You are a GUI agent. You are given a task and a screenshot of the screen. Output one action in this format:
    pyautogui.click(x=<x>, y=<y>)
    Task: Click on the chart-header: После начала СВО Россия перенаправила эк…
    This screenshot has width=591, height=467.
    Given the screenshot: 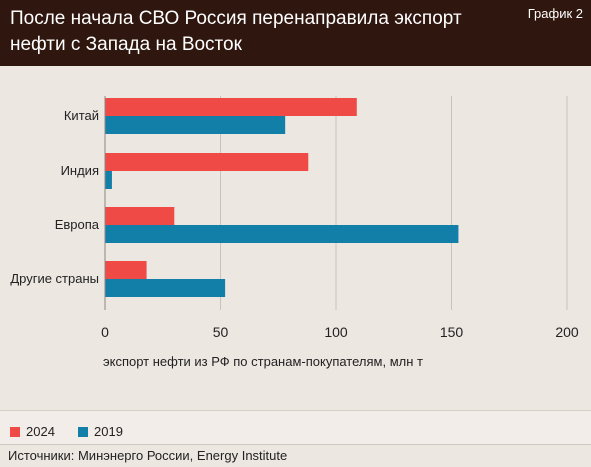 What is the action you would take?
    pyautogui.click(x=295, y=33)
    